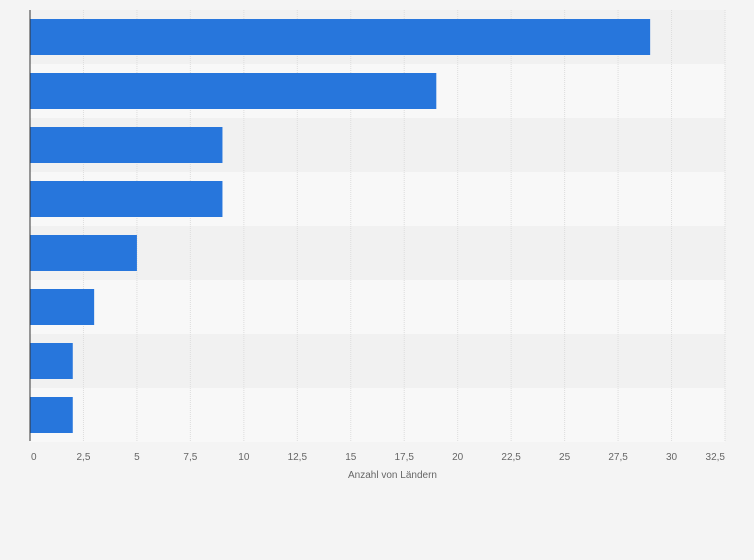 This screenshot has height=560, width=754. What do you see at coordinates (672, 457) in the screenshot?
I see `x-tick-label: 30` at bounding box center [672, 457].